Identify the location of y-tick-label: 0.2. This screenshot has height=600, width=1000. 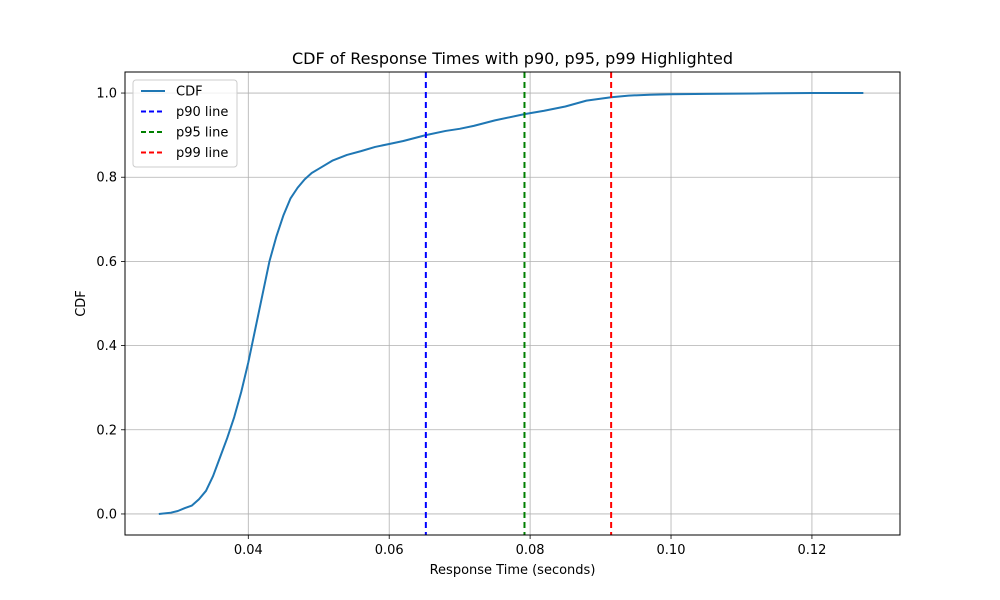
(106, 430).